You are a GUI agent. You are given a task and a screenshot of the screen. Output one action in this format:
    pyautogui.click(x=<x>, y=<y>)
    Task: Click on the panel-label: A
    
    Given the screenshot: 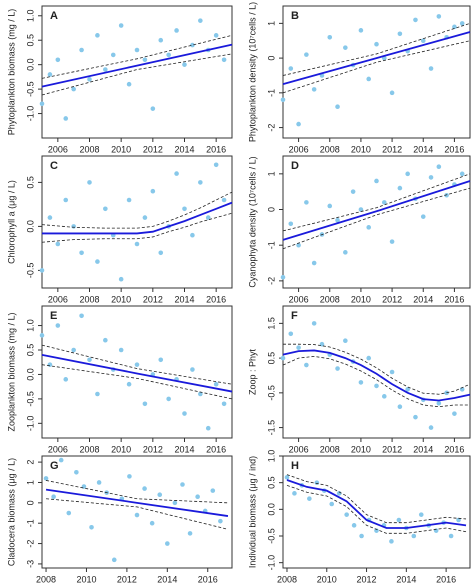 What is the action you would take?
    pyautogui.click(x=54, y=16)
    